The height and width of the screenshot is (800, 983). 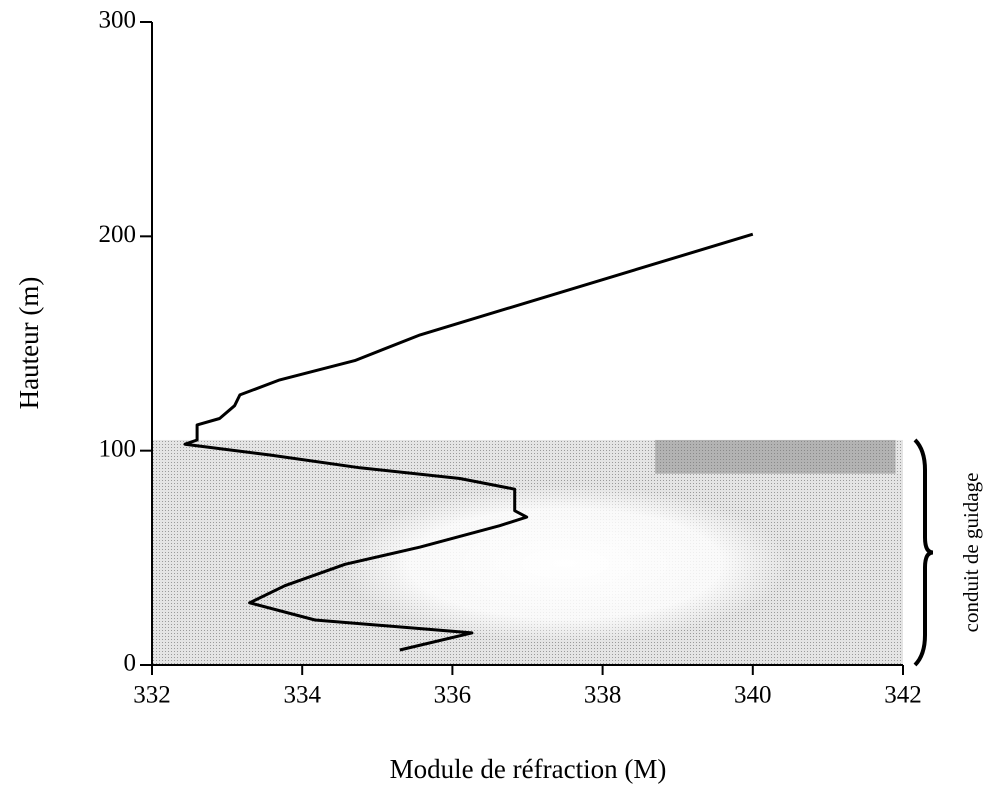 I want to click on x-tick-label: 332, so click(x=152, y=695).